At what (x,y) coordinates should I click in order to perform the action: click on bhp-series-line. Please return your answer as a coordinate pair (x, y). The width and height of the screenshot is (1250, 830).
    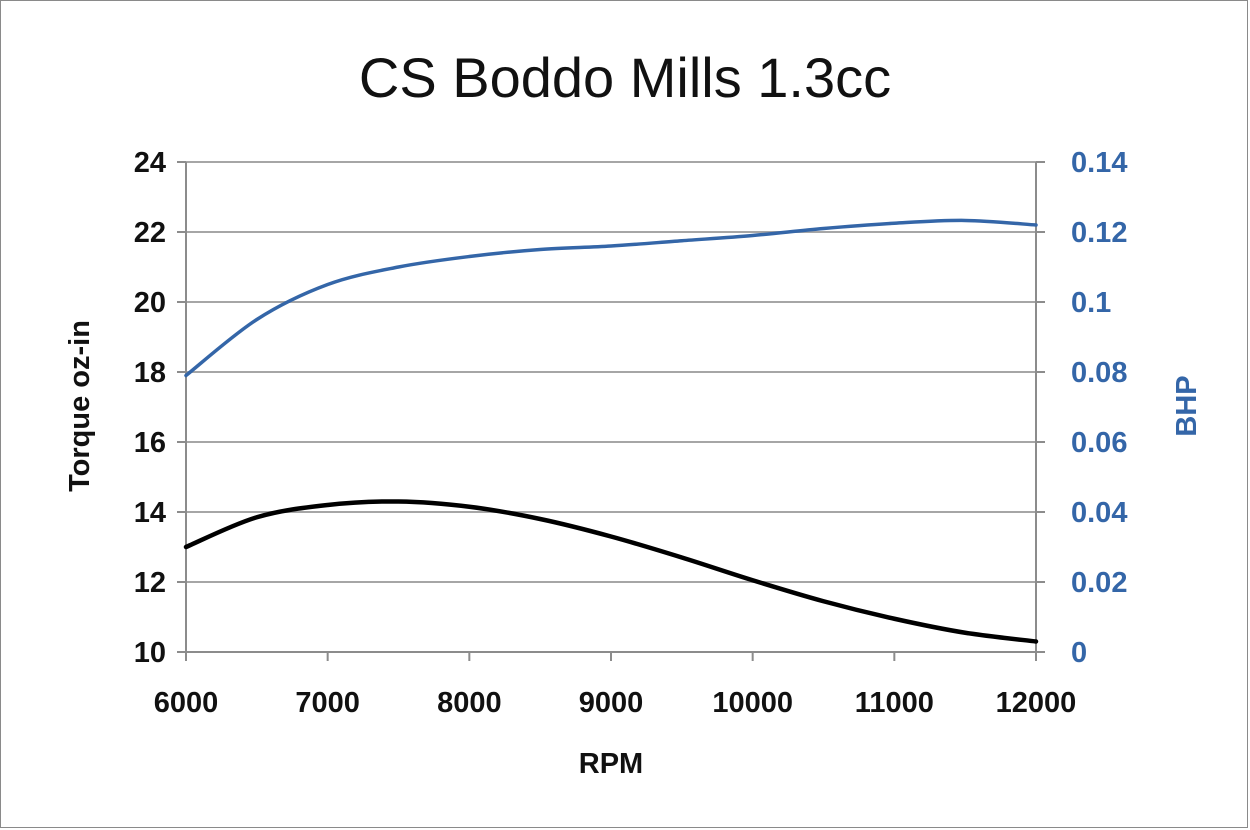
    Looking at the image, I should click on (611, 298).